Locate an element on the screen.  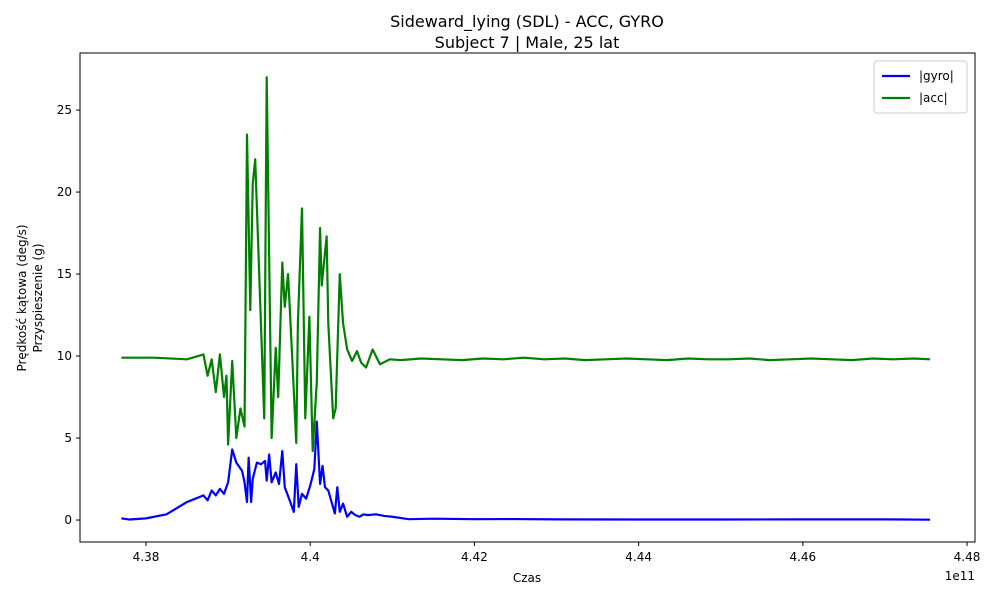
x-tick-label: 4.4 is located at coordinates (310, 557).